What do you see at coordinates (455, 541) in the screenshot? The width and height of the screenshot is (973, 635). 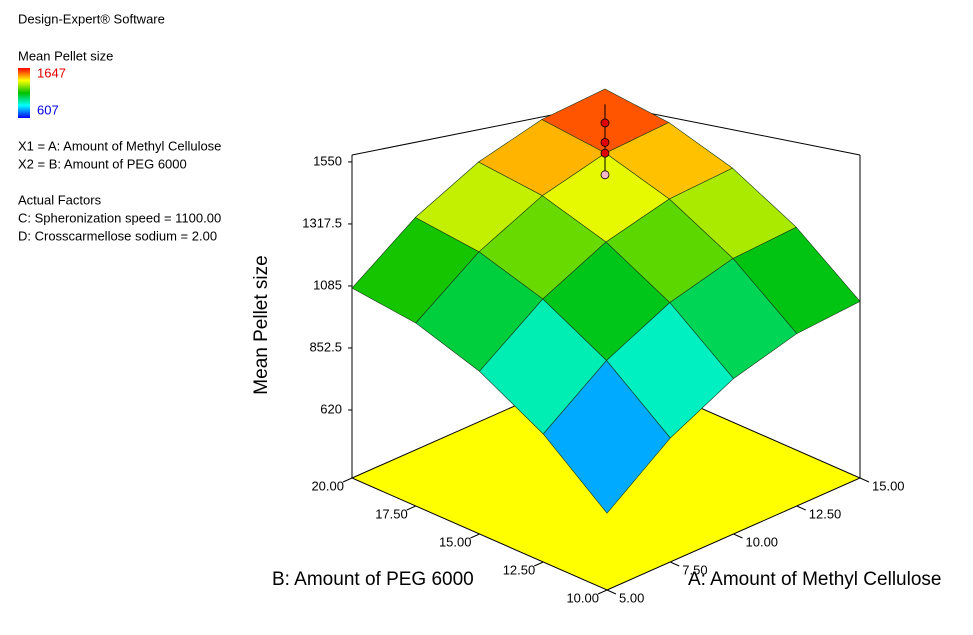 I see `y-tick-label: 15.00` at bounding box center [455, 541].